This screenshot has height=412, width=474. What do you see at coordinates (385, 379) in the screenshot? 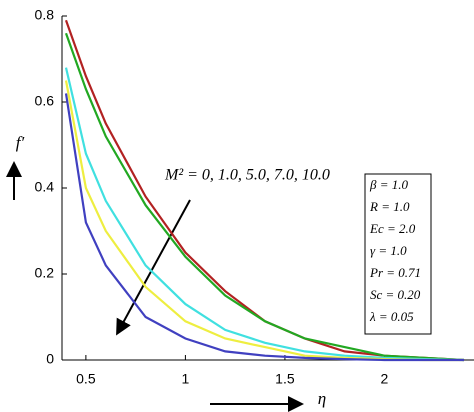
I see `x-tick-label: 2` at bounding box center [385, 379].